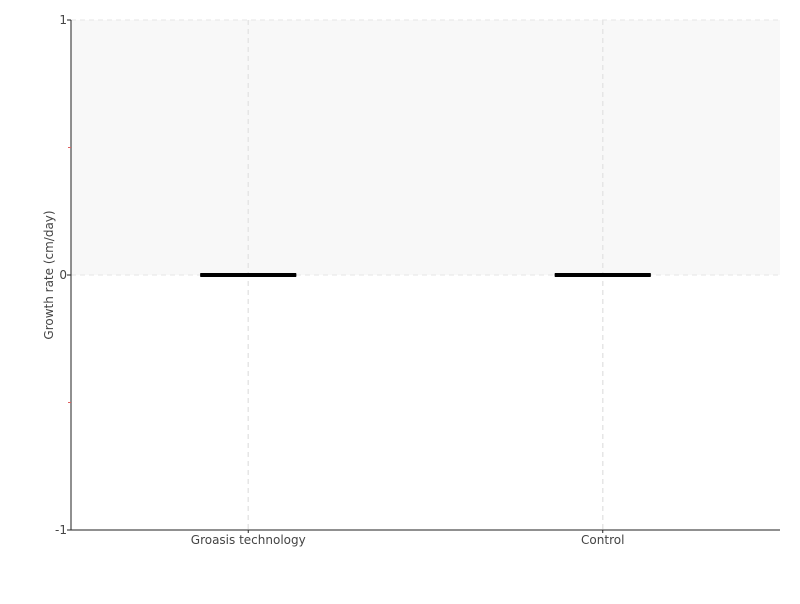 The height and width of the screenshot is (604, 800). I want to click on x-tick-label: Groasis technology, so click(248, 540).